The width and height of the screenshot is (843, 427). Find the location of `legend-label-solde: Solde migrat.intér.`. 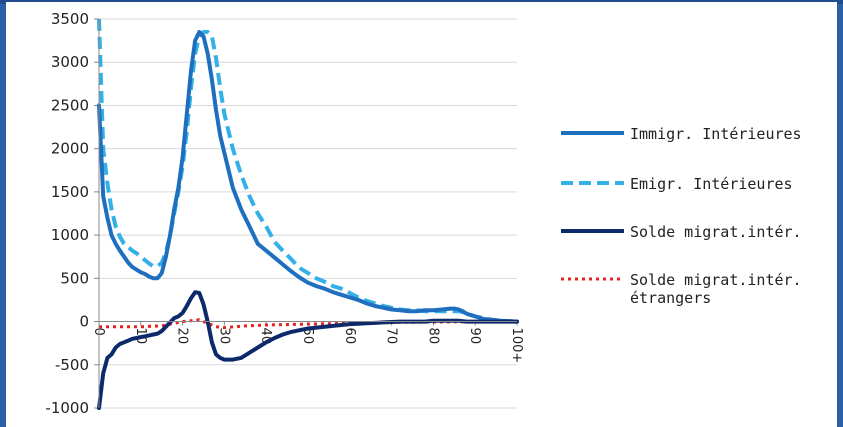

legend-label-solde: Solde migrat.intér. is located at coordinates (716, 232).